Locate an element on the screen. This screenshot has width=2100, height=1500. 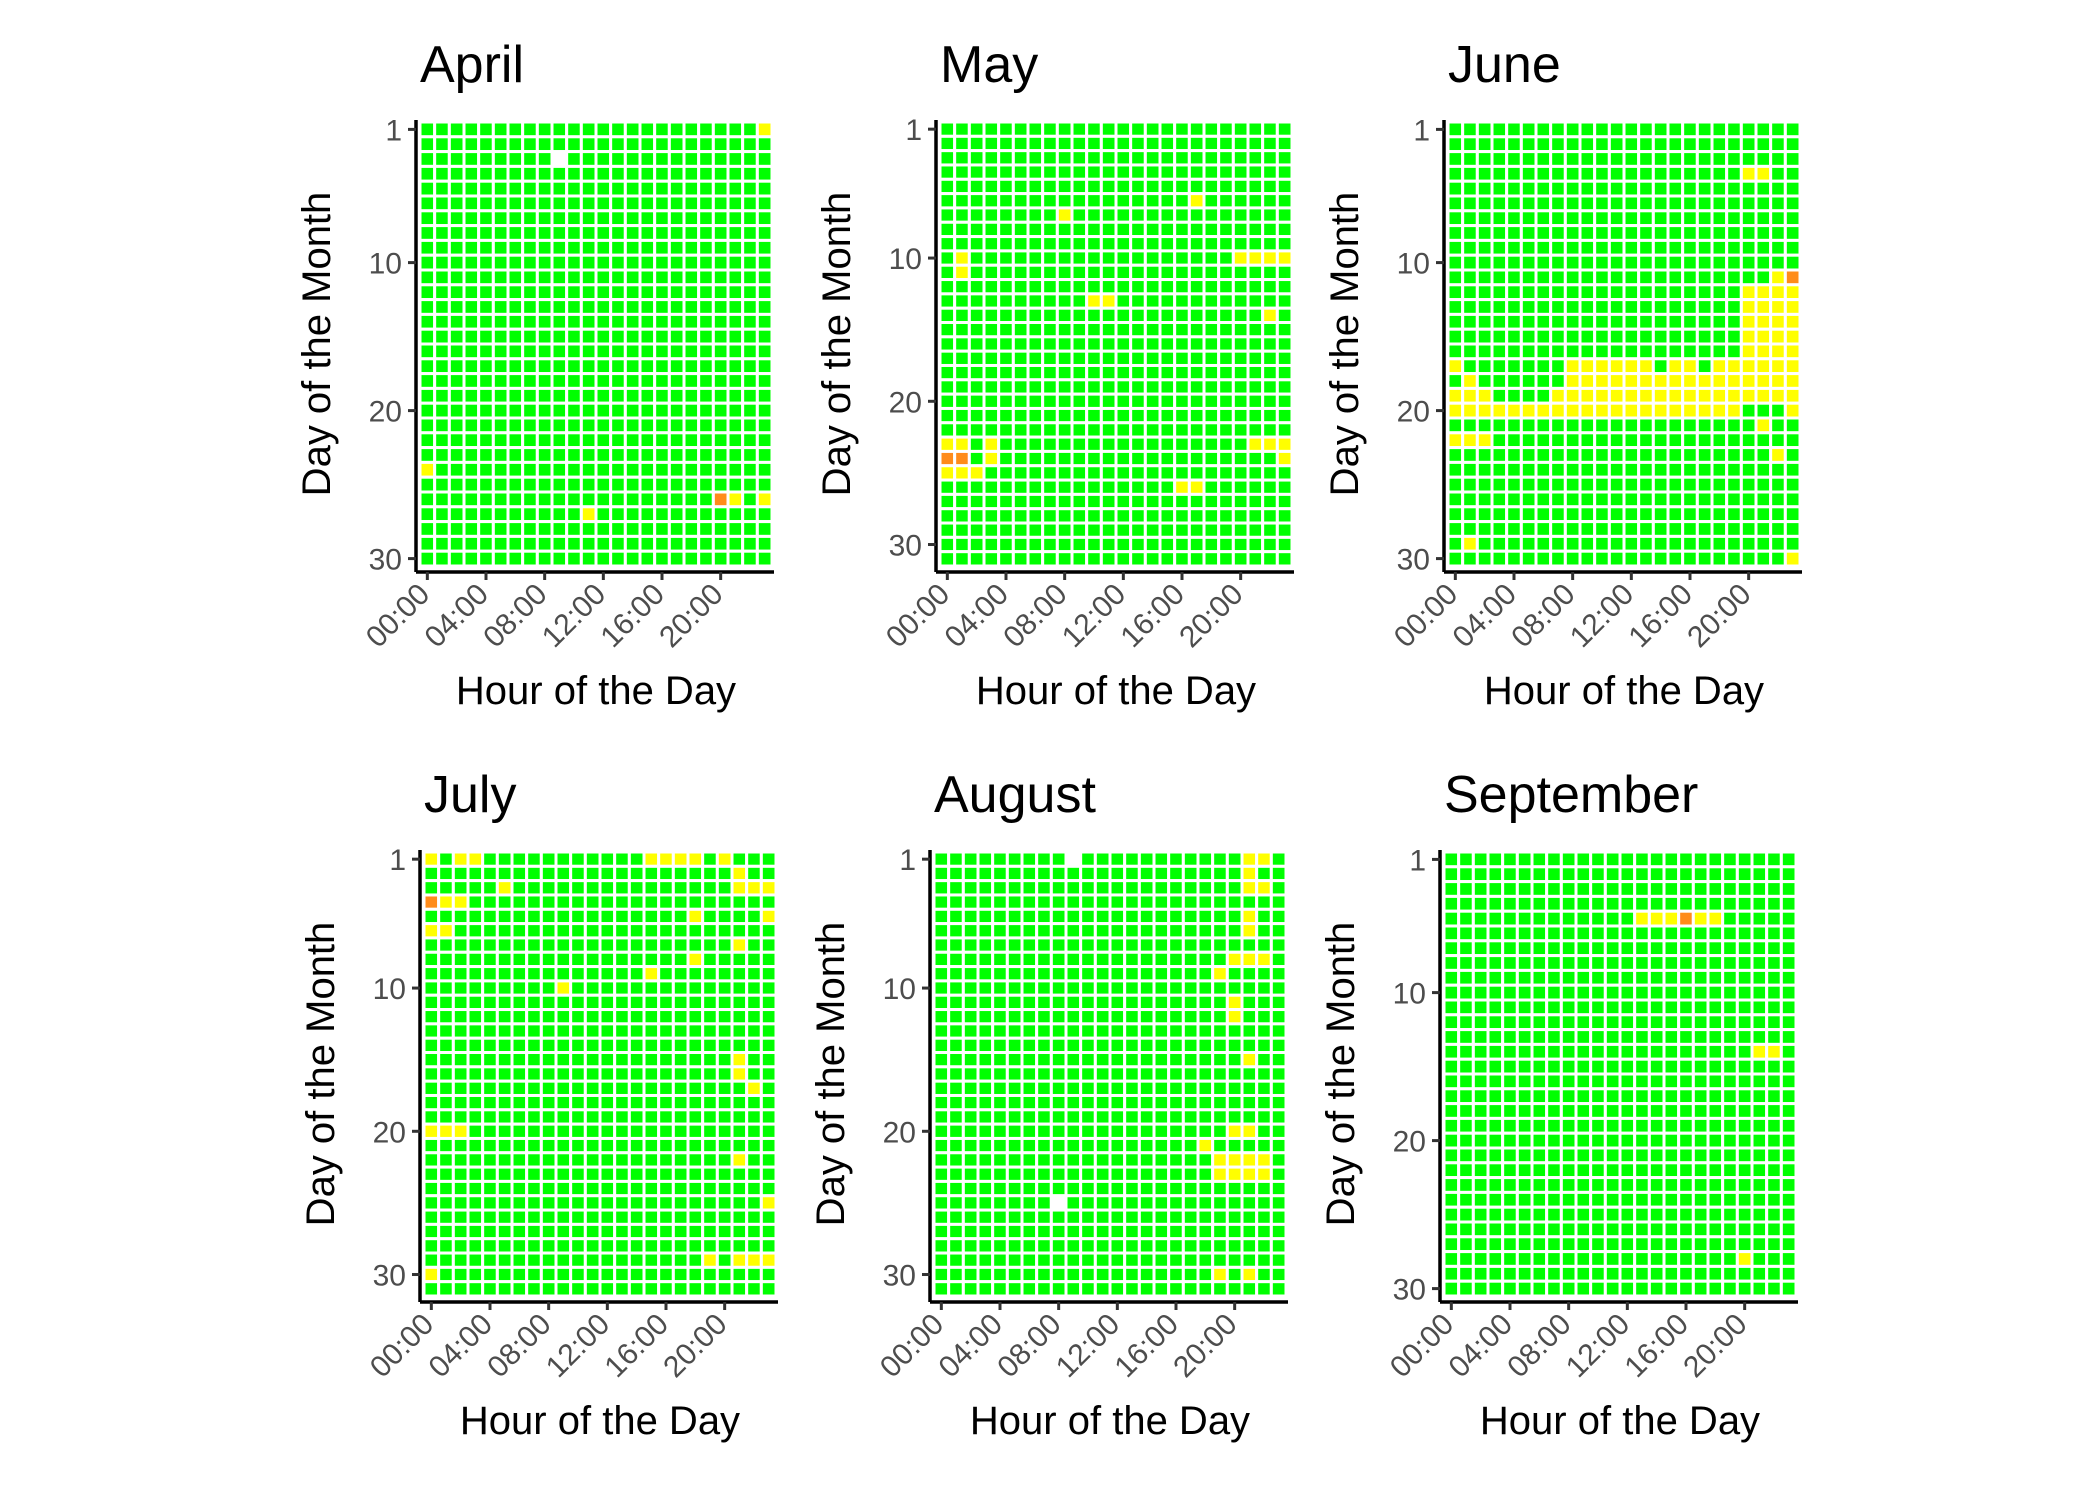
heatmap-cells is located at coordinates (596, 344).